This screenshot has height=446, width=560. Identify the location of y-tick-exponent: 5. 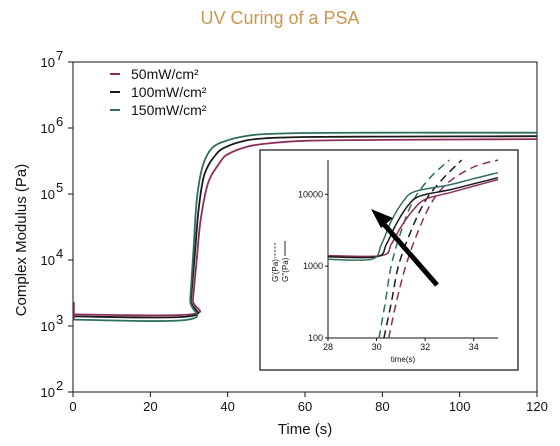
(59, 187).